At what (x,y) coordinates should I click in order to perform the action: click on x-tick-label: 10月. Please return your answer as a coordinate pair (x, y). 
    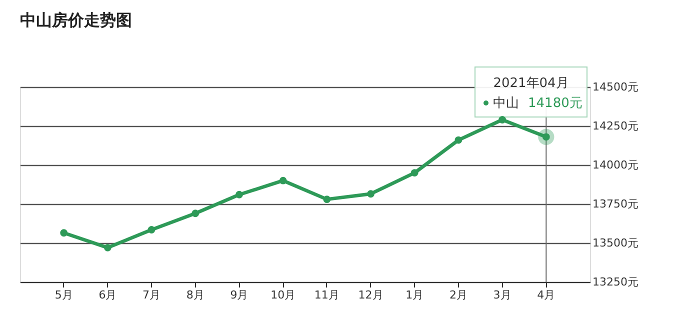
    Looking at the image, I should click on (283, 295).